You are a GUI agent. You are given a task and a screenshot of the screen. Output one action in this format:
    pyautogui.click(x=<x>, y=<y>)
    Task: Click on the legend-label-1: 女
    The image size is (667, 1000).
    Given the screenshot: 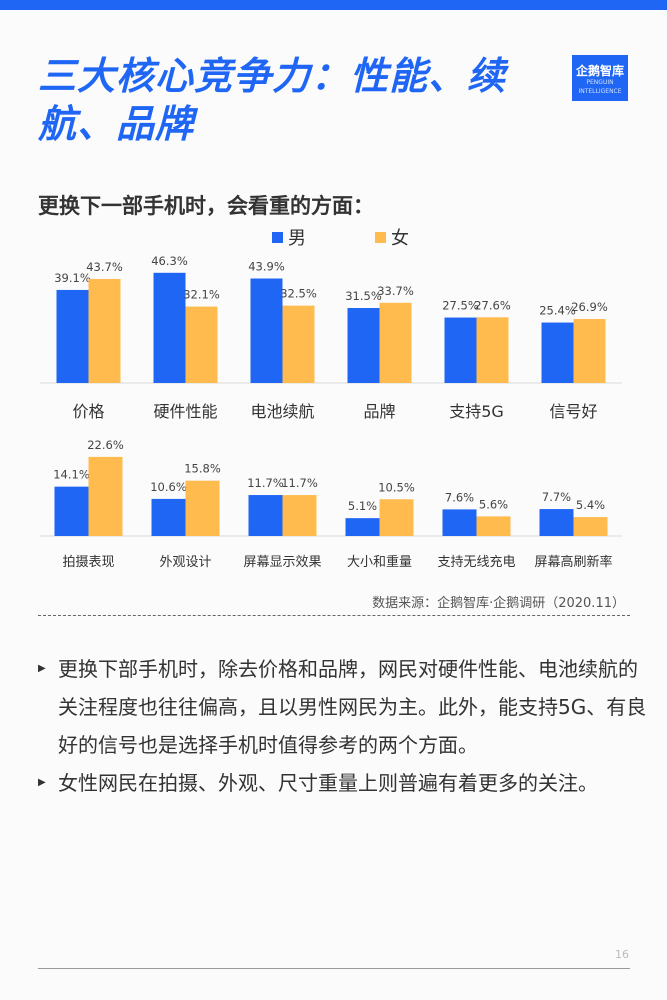 What is the action you would take?
    pyautogui.click(x=400, y=238)
    